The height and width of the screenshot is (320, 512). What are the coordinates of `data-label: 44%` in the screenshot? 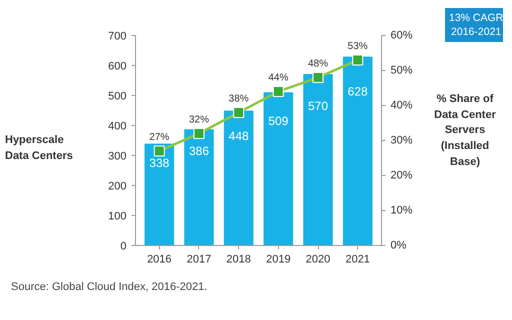 It's located at (278, 78).